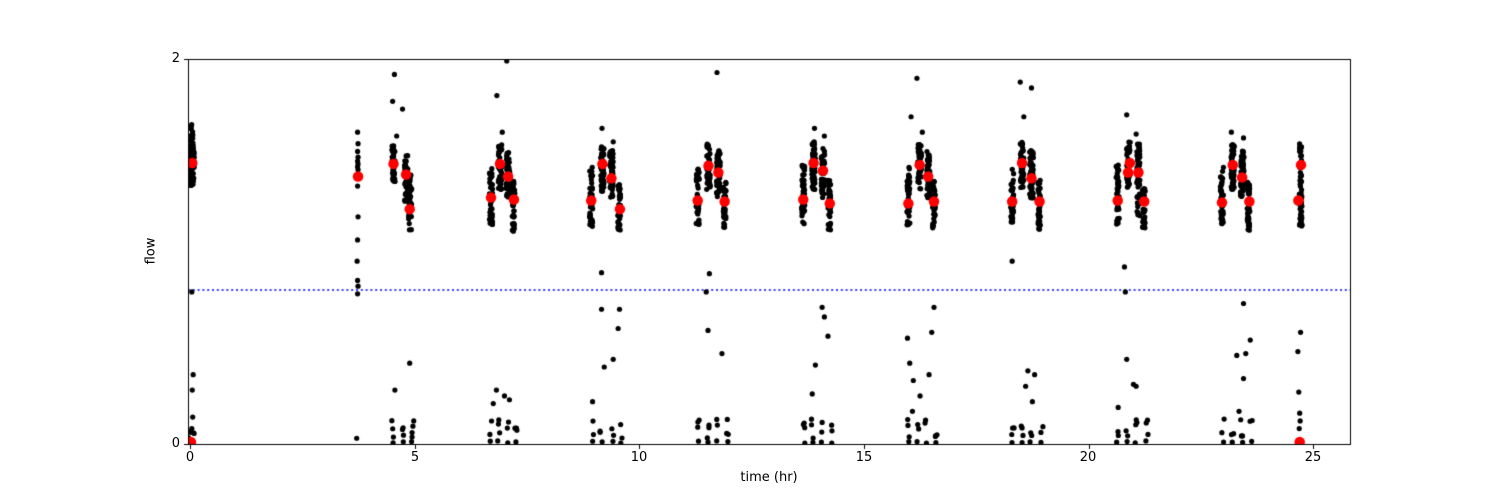  Describe the element at coordinates (151, 251) in the screenshot. I see `y-axis-label: flow` at that location.